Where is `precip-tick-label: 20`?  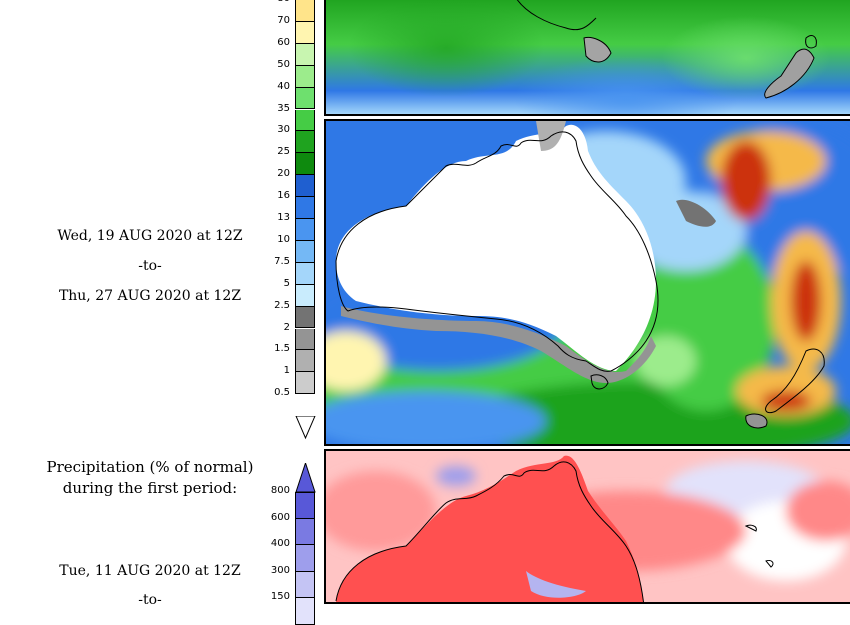
precip-tick-label: 20 is located at coordinates (283, 174).